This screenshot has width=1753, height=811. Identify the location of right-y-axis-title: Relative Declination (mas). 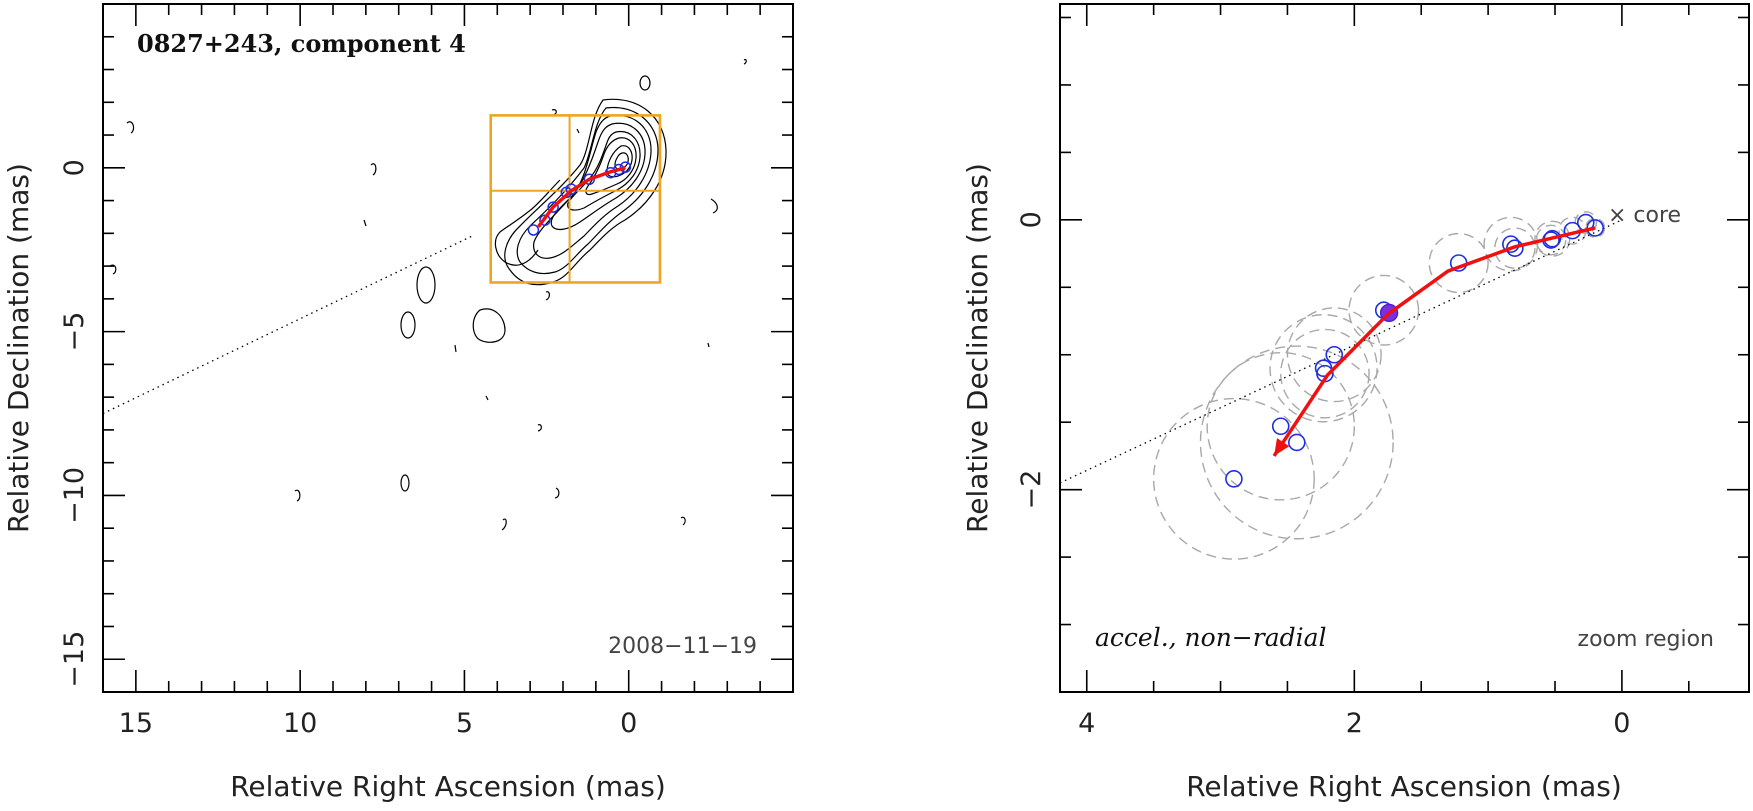
(977, 348).